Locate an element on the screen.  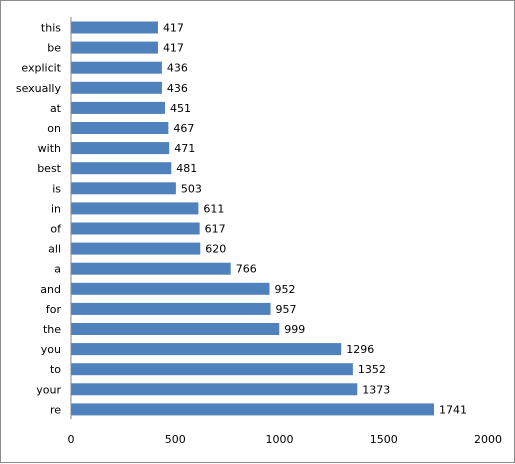
value-label-a: 766 is located at coordinates (246, 269).